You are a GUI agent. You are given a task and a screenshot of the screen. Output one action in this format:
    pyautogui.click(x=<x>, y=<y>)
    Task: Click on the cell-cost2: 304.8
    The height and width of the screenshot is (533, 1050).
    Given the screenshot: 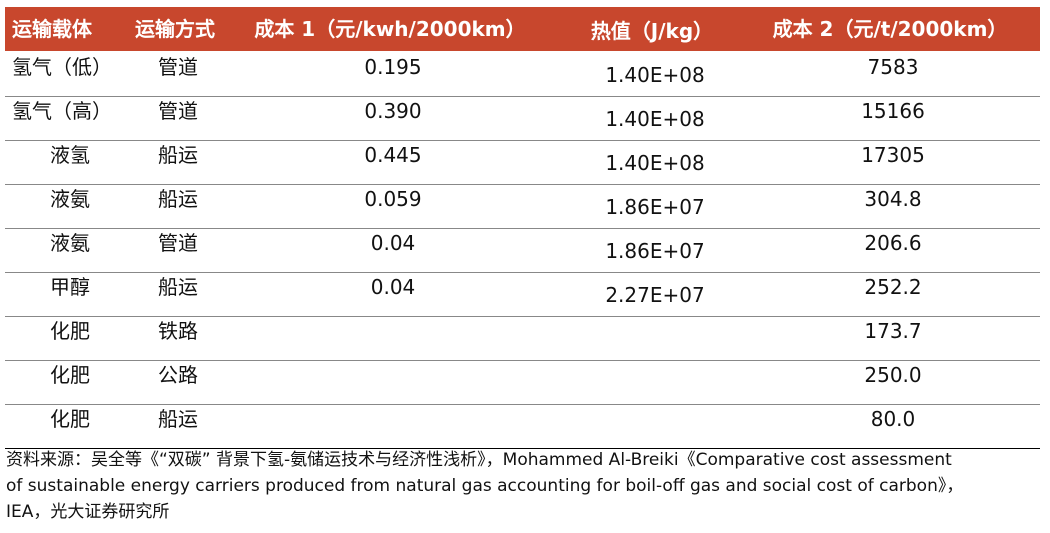 What is the action you would take?
    pyautogui.click(x=893, y=199)
    